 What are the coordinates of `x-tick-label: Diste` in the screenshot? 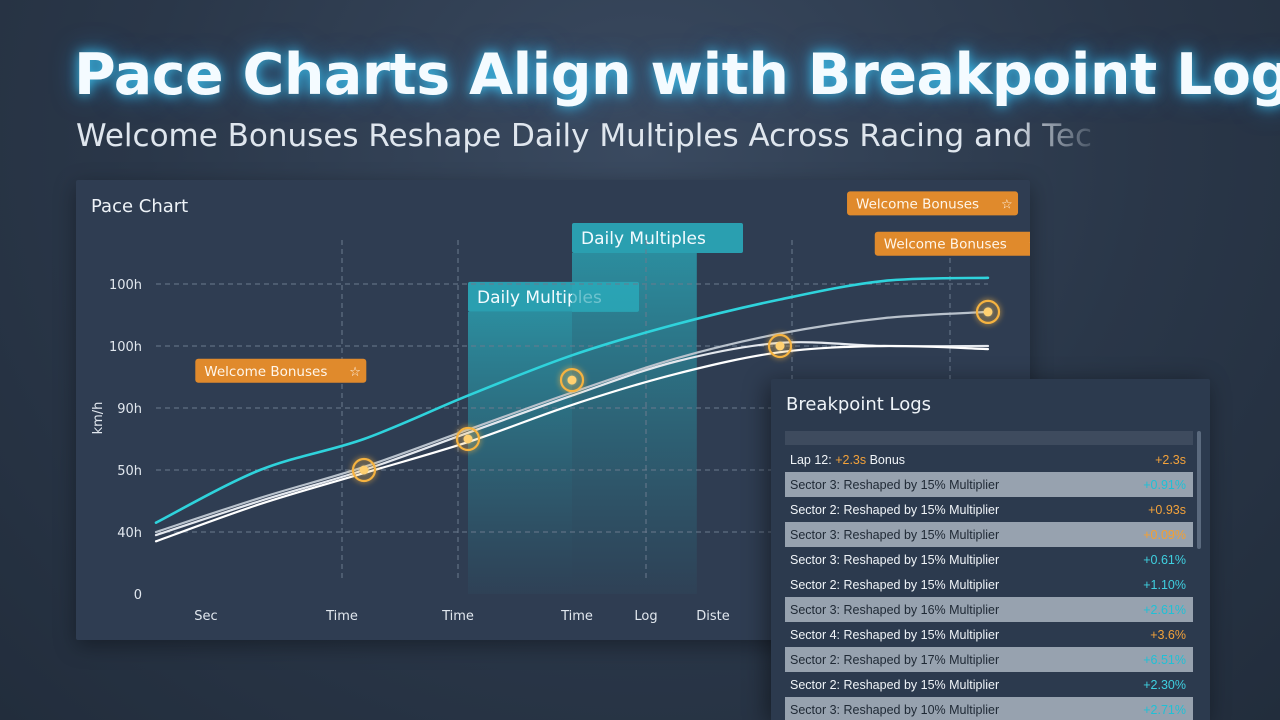 It's located at (713, 616).